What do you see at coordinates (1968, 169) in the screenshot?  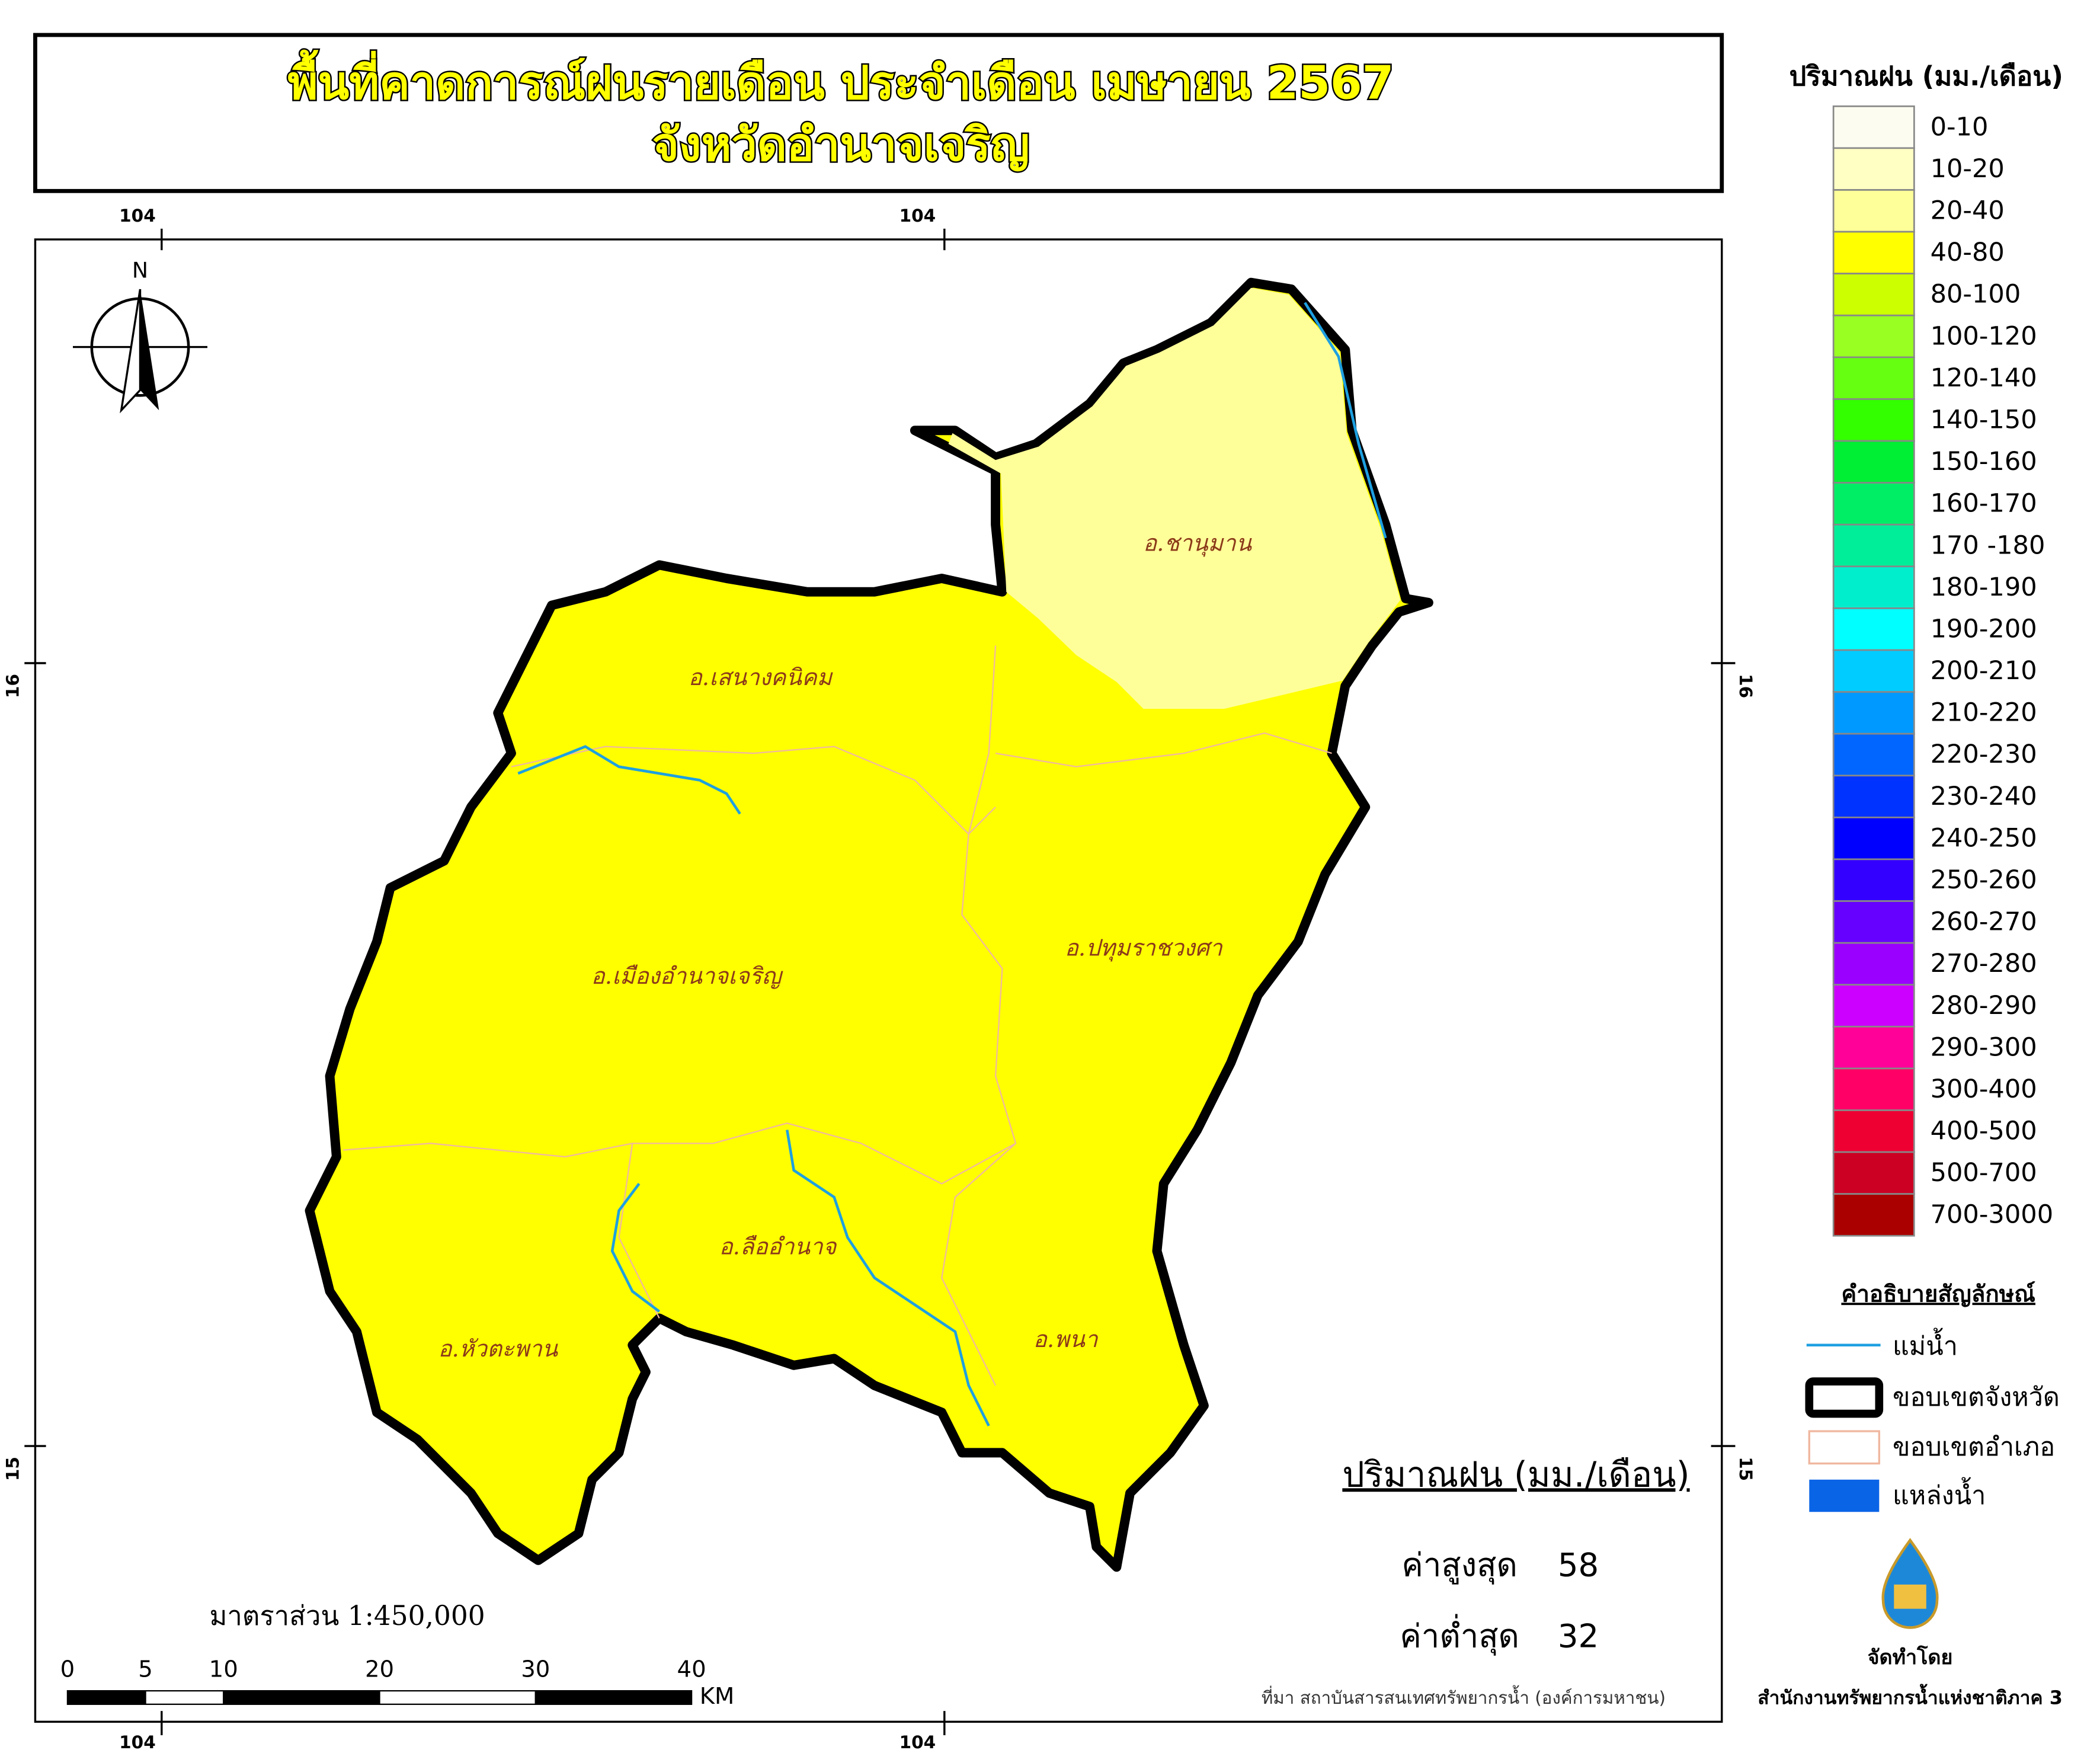 I see `legend-label: 10-20` at bounding box center [1968, 169].